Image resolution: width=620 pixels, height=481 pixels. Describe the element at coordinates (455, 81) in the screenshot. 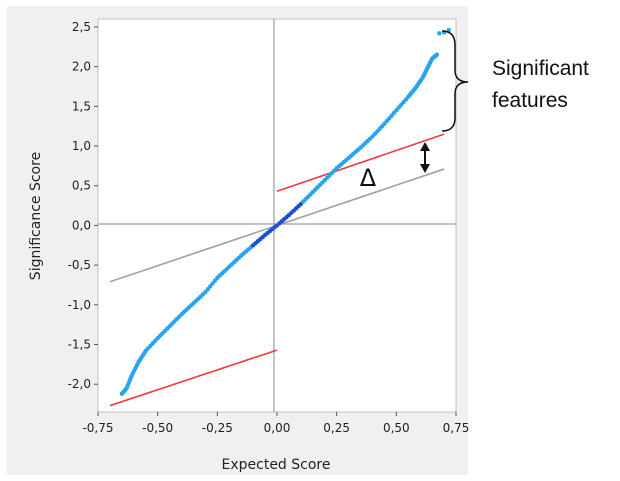

I see `brace` at that location.